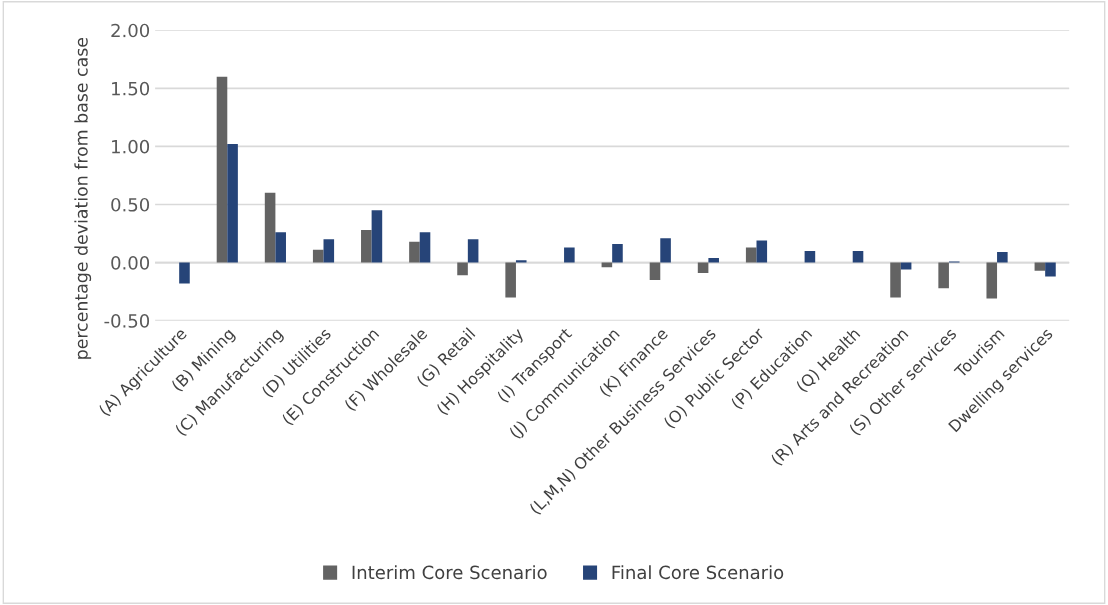  I want to click on y-axis-title: percentage deviation from base case, so click(83, 198).